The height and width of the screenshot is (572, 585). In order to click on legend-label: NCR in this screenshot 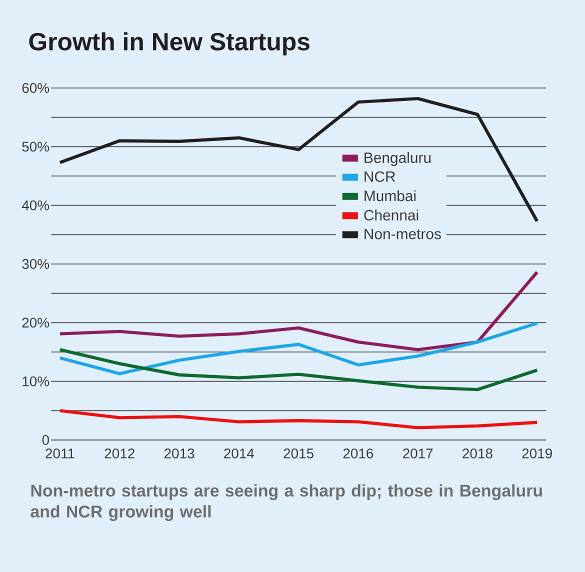, I will do `click(380, 176)`.